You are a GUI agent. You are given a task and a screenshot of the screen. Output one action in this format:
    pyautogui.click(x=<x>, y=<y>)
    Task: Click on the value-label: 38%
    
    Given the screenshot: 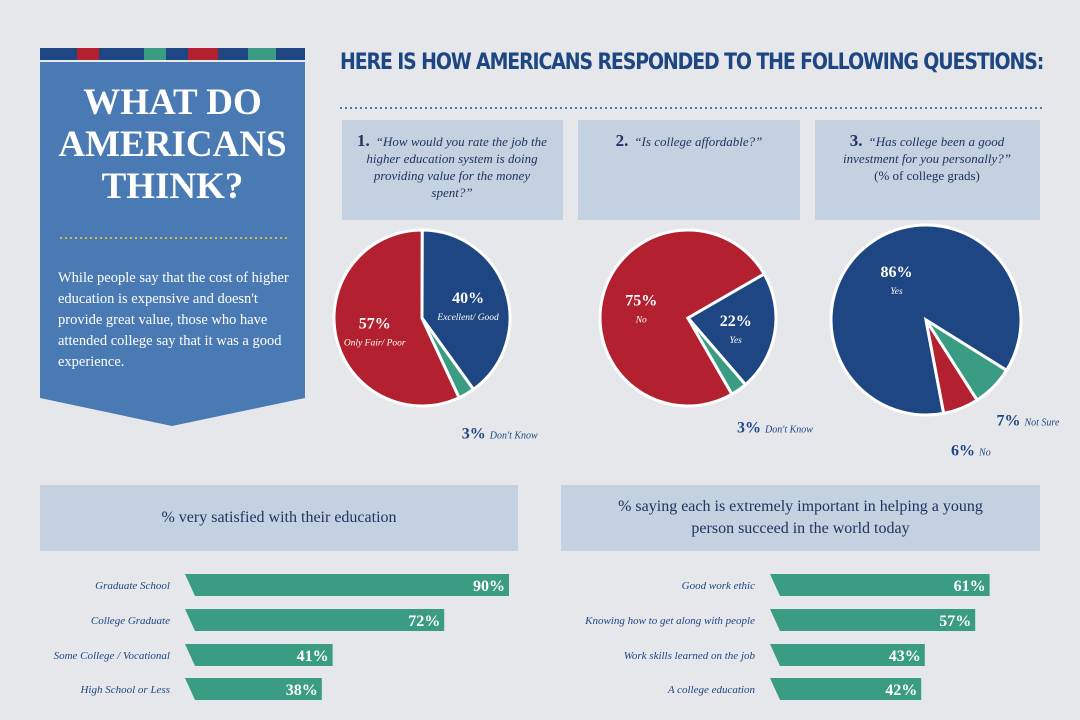 What is the action you would take?
    pyautogui.click(x=302, y=690)
    